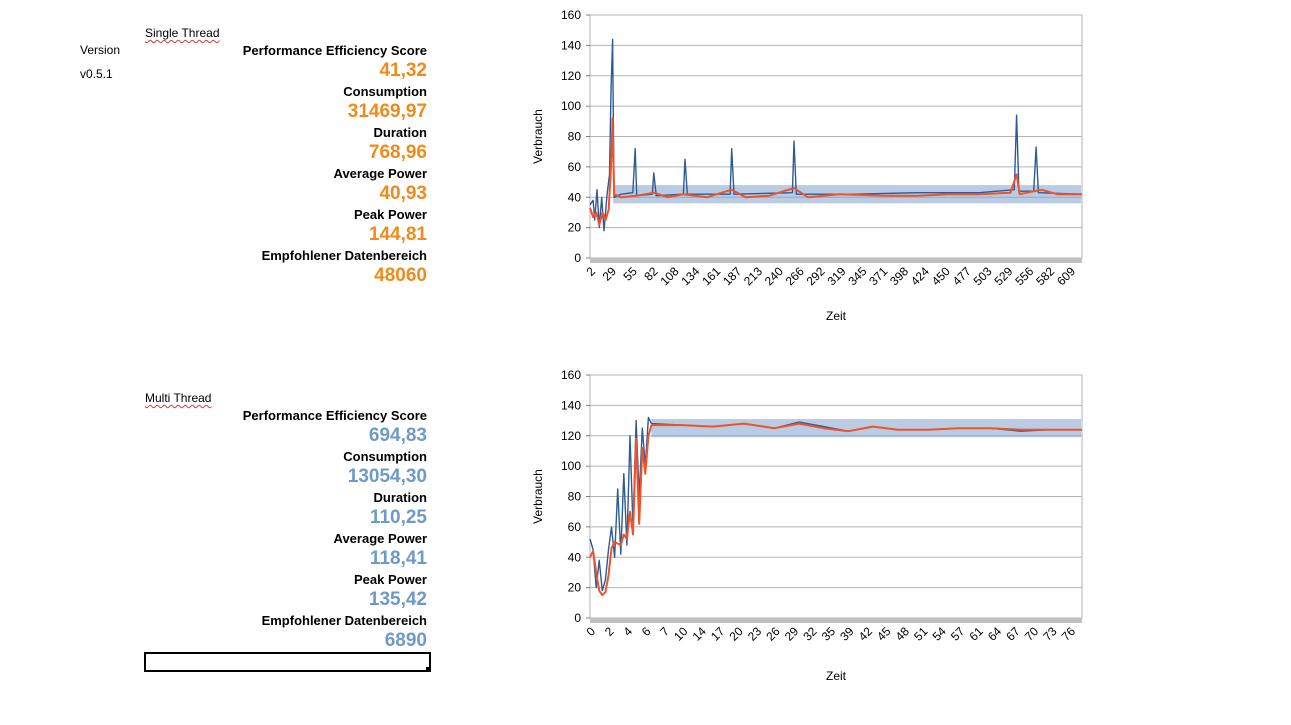 The width and height of the screenshot is (1291, 725). I want to click on chart1-x-tick-label: 35, so click(829, 634).